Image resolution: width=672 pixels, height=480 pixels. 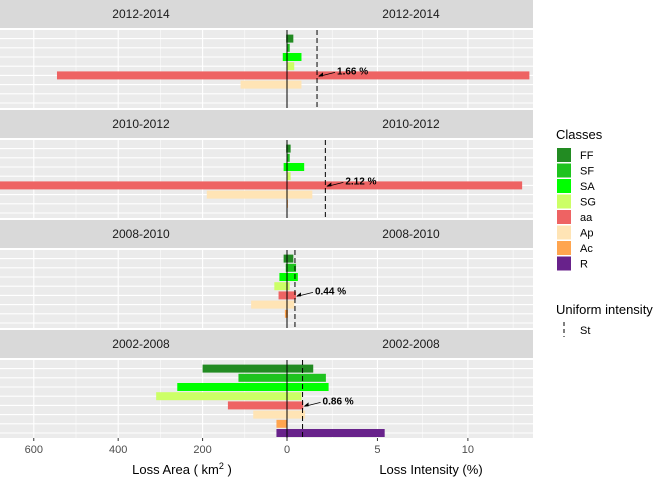 I want to click on legend-label-FF: FF, so click(x=587, y=156).